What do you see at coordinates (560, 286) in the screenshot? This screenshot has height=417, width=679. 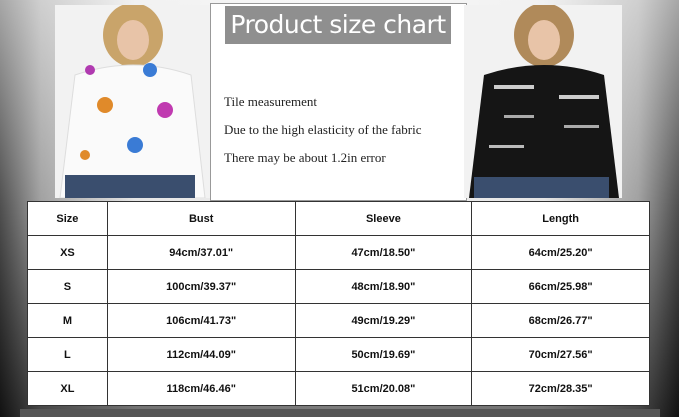 I see `length-cell: 66cm/25.98"` at bounding box center [560, 286].